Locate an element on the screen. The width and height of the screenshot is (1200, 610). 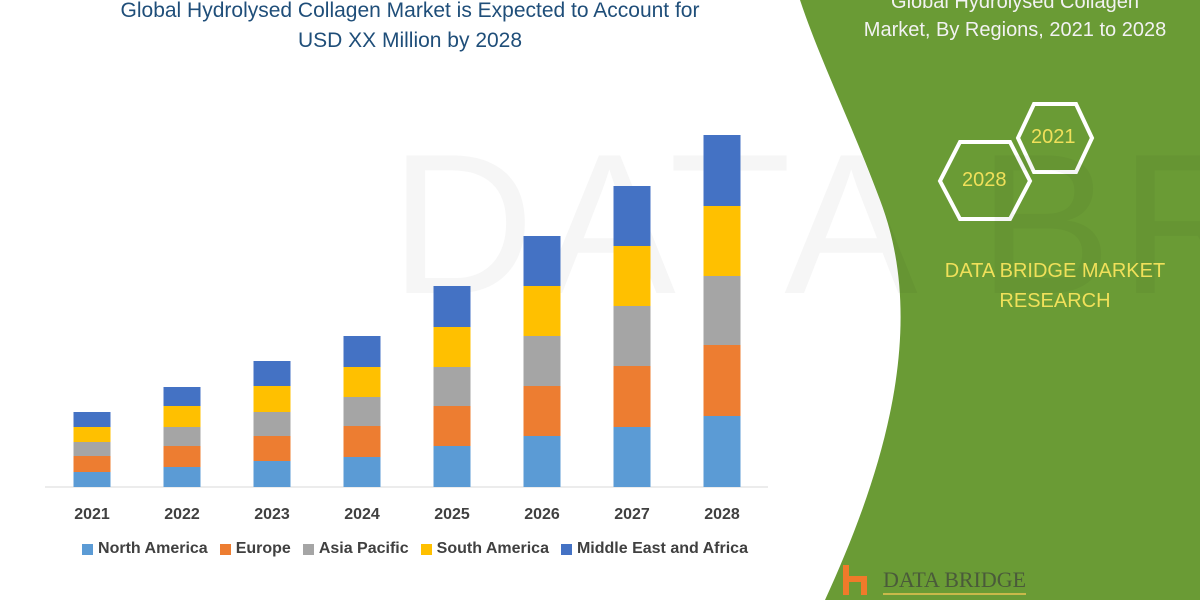
logo: DATA BRIDGE is located at coordinates (938, 585).